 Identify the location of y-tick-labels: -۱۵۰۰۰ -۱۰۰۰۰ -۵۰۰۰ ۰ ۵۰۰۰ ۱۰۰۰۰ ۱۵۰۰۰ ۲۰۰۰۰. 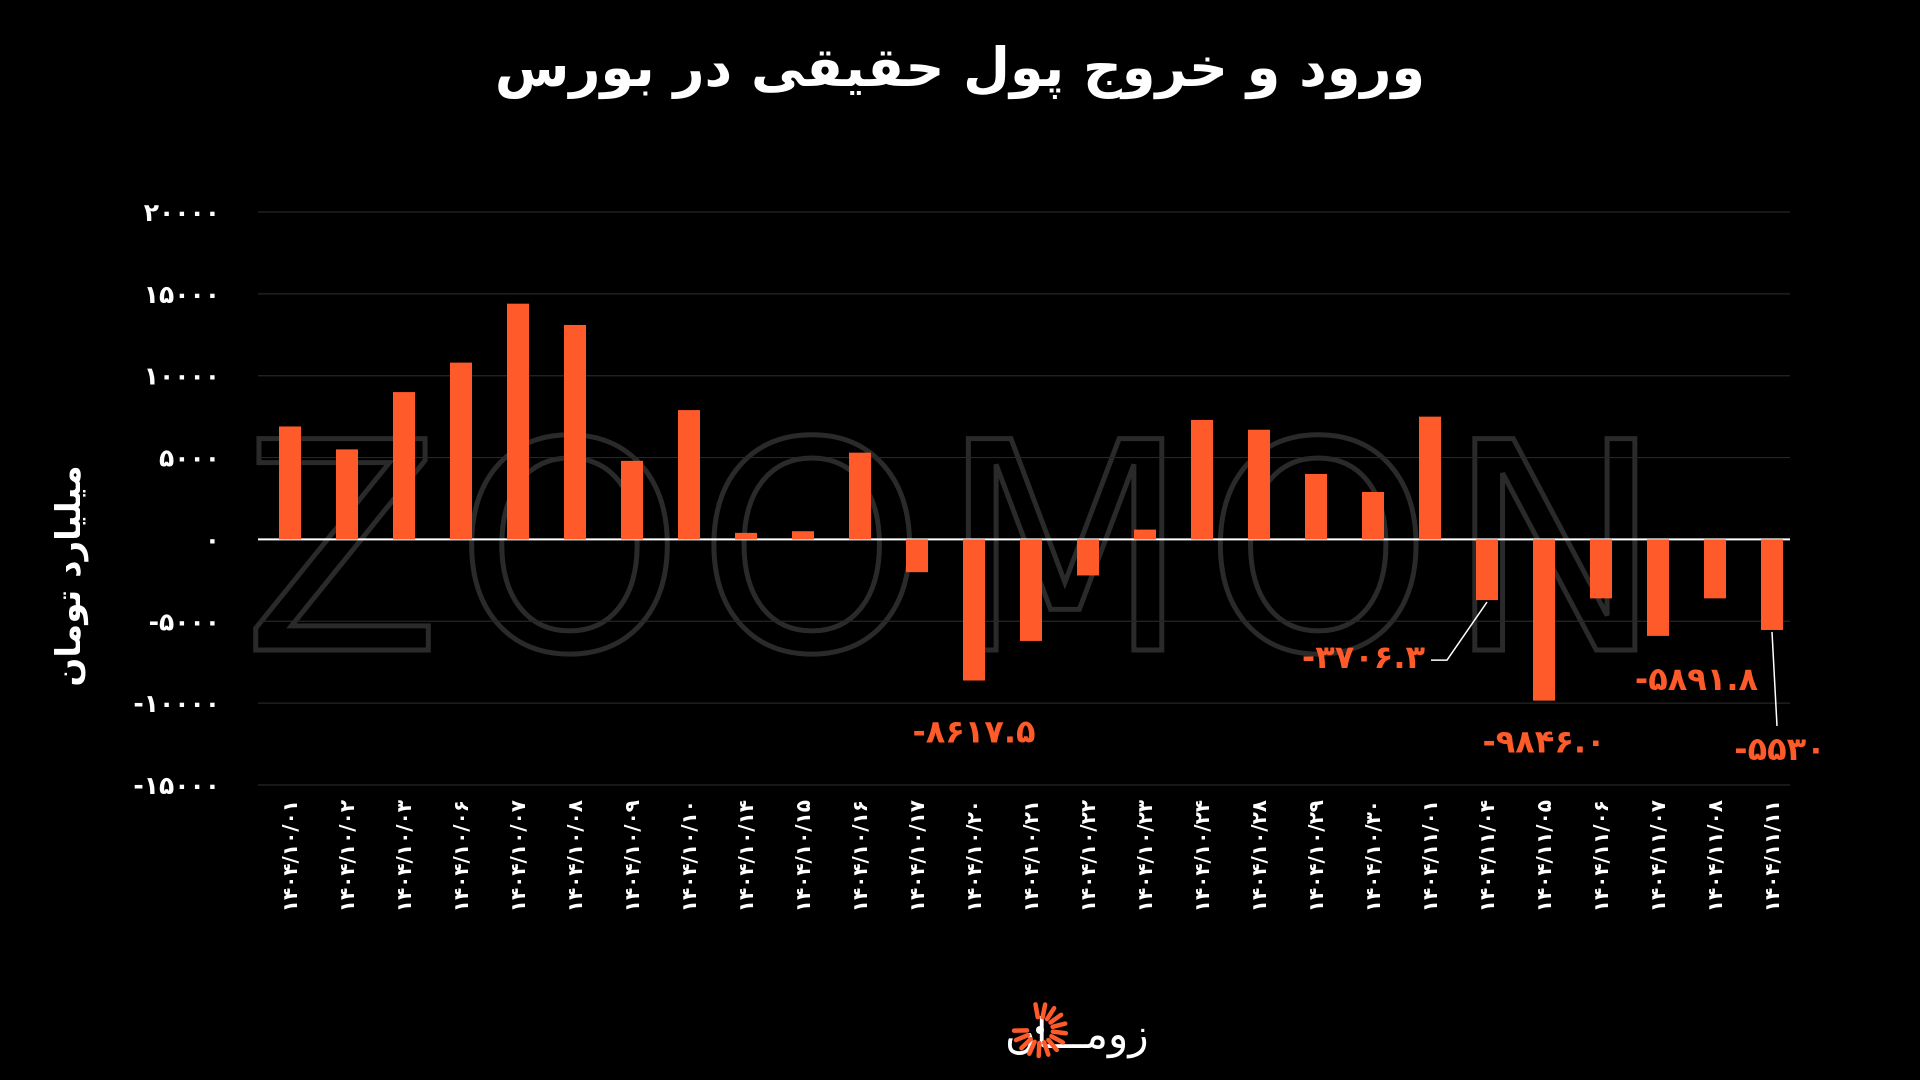
(176, 499).